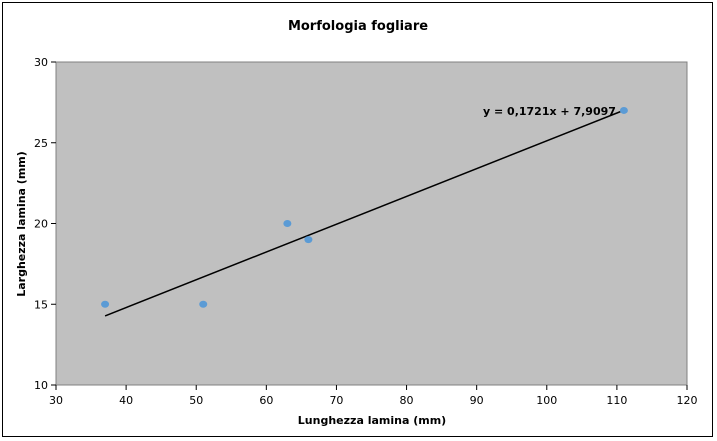  I want to click on x-tick-label: 90, so click(477, 400).